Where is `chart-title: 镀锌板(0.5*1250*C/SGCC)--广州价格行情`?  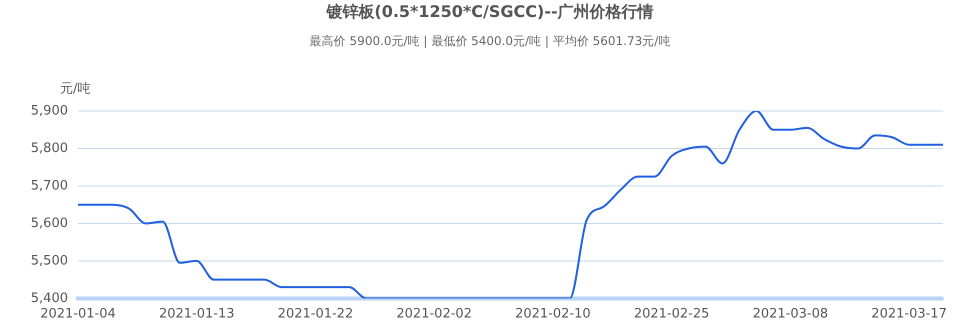
chart-title: 镀锌板(0.5*1250*C/SGCC)--广州价格行情 is located at coordinates (490, 12).